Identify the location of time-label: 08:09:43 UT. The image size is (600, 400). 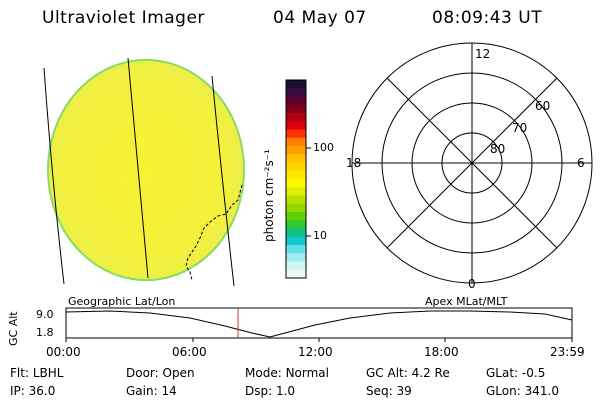
(487, 18).